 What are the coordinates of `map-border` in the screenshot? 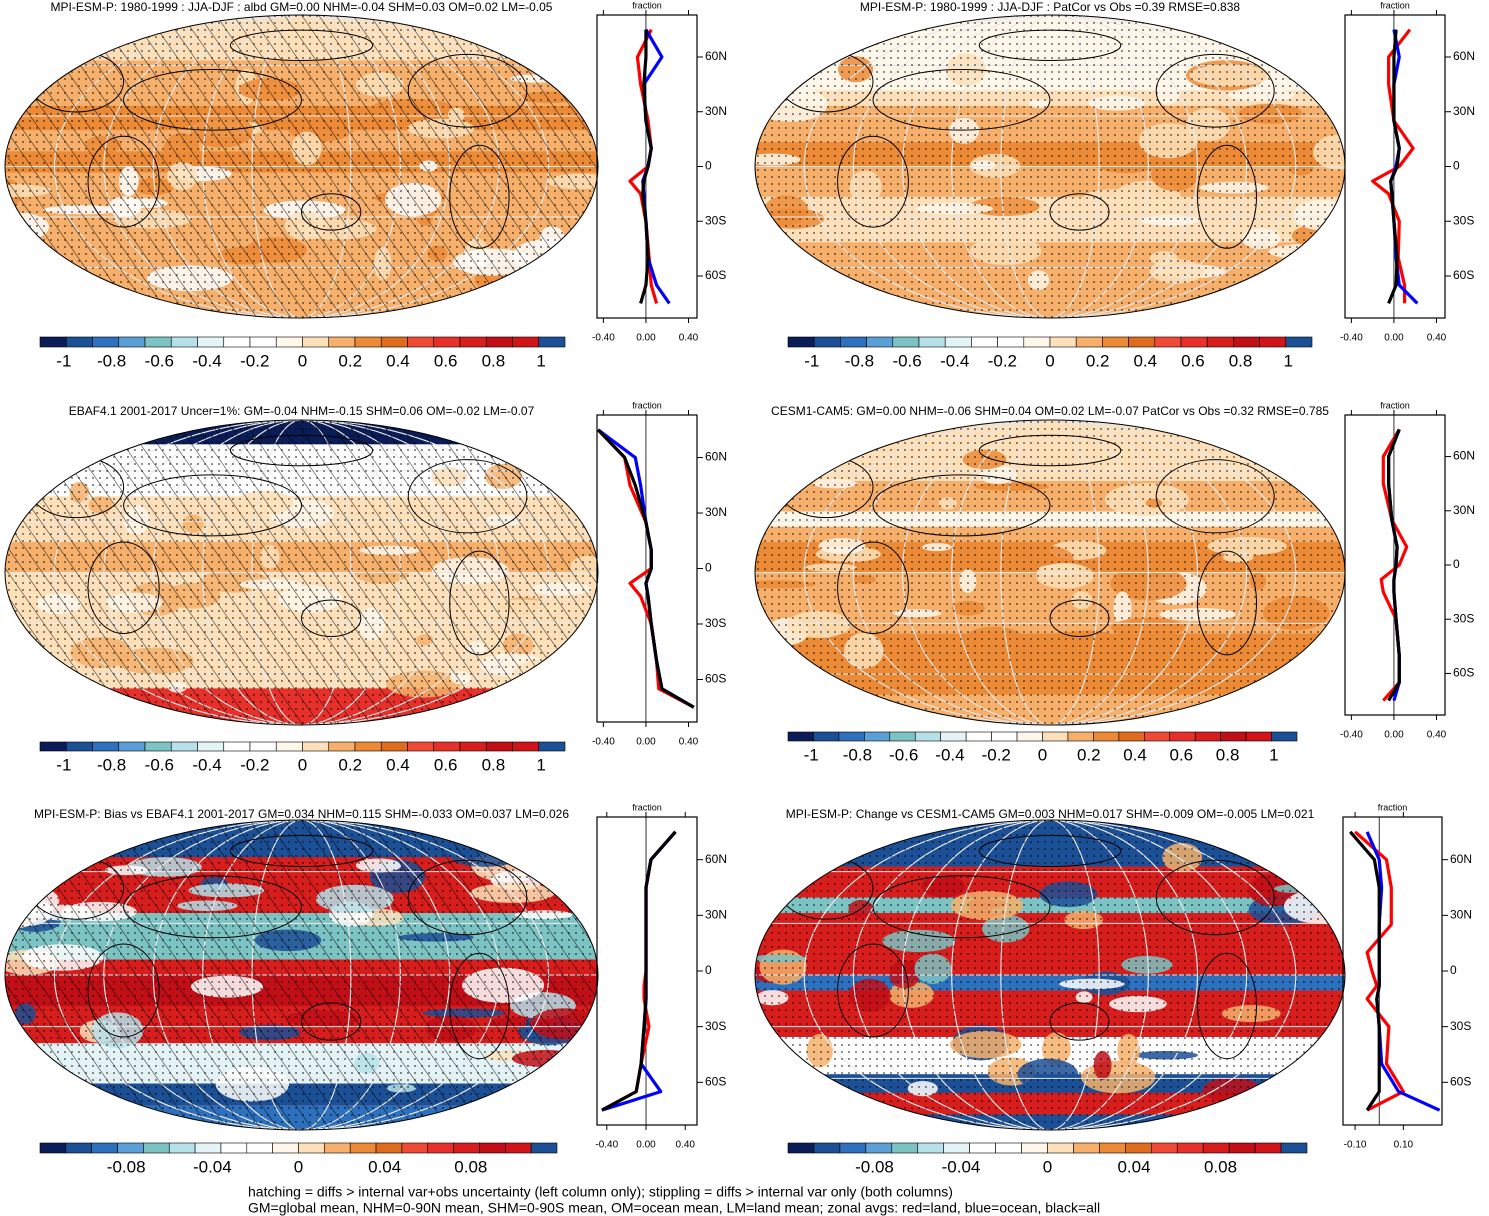 It's located at (301, 975).